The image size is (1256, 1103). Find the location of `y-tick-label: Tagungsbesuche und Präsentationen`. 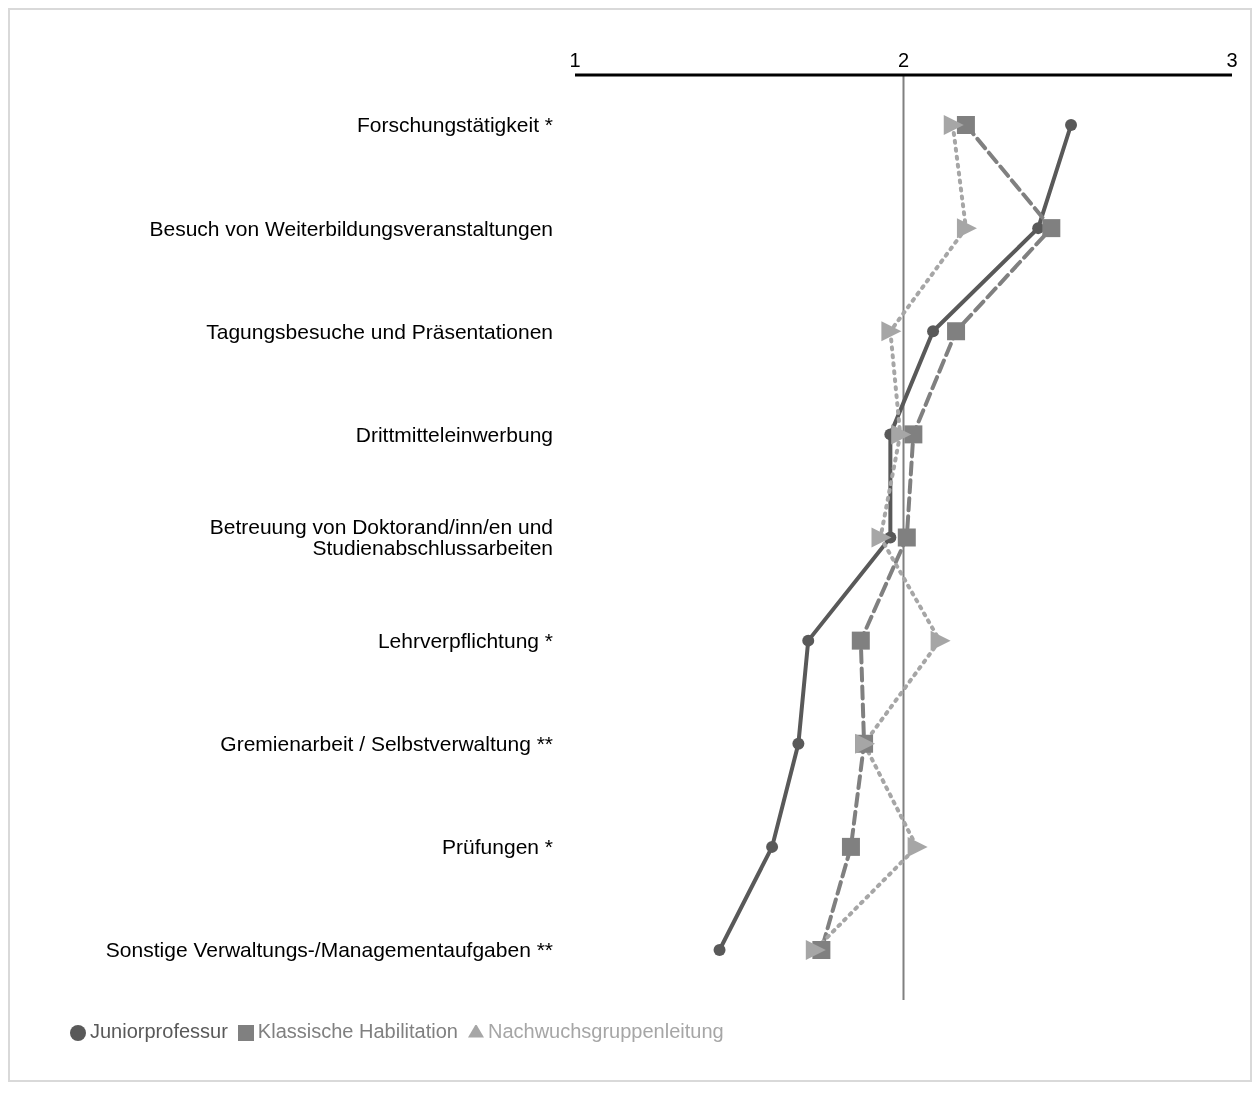

y-tick-label: Tagungsbesuche und Präsentationen is located at coordinates (379, 331).